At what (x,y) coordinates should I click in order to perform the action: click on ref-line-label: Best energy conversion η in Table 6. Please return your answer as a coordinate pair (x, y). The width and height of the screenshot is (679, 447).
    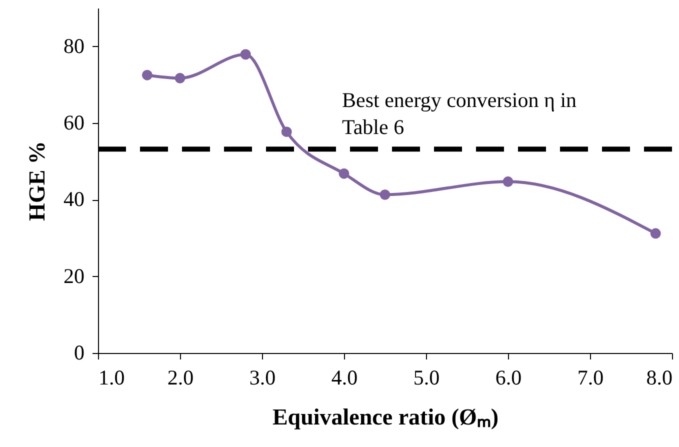
    Looking at the image, I should click on (460, 114).